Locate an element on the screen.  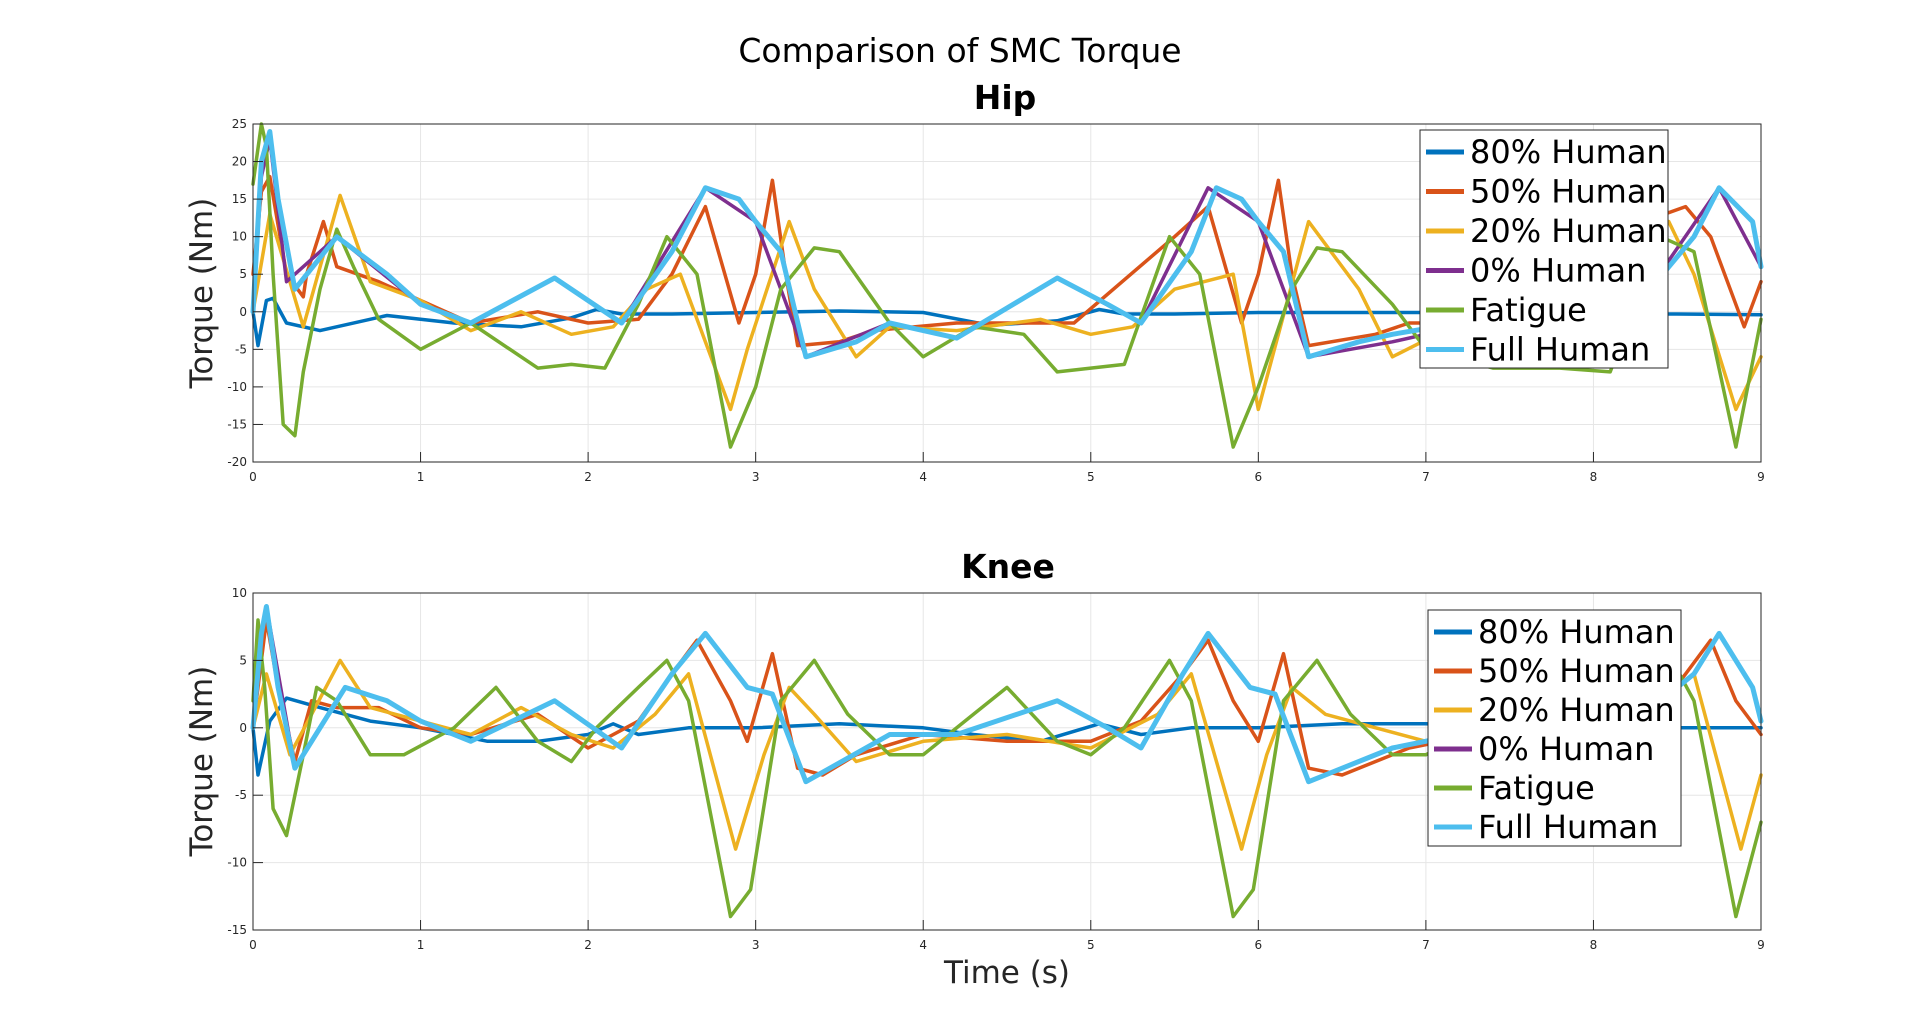
figure-title: Comparison of SMC Torque is located at coordinates (959, 50).